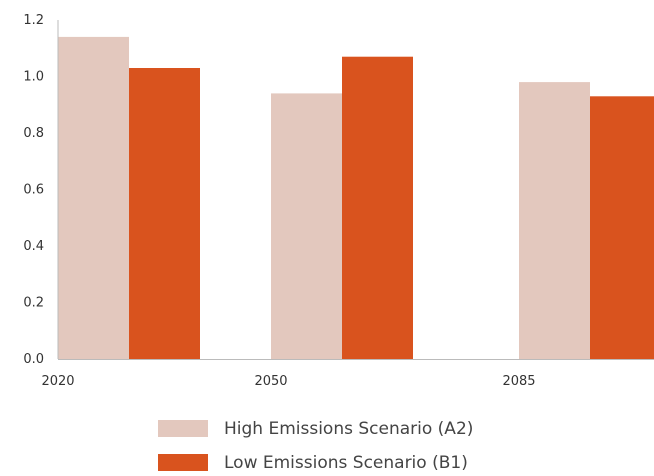  What do you see at coordinates (348, 429) in the screenshot?
I see `legend-label-high-emissions: High Emissions Scenario (A2)` at bounding box center [348, 429].